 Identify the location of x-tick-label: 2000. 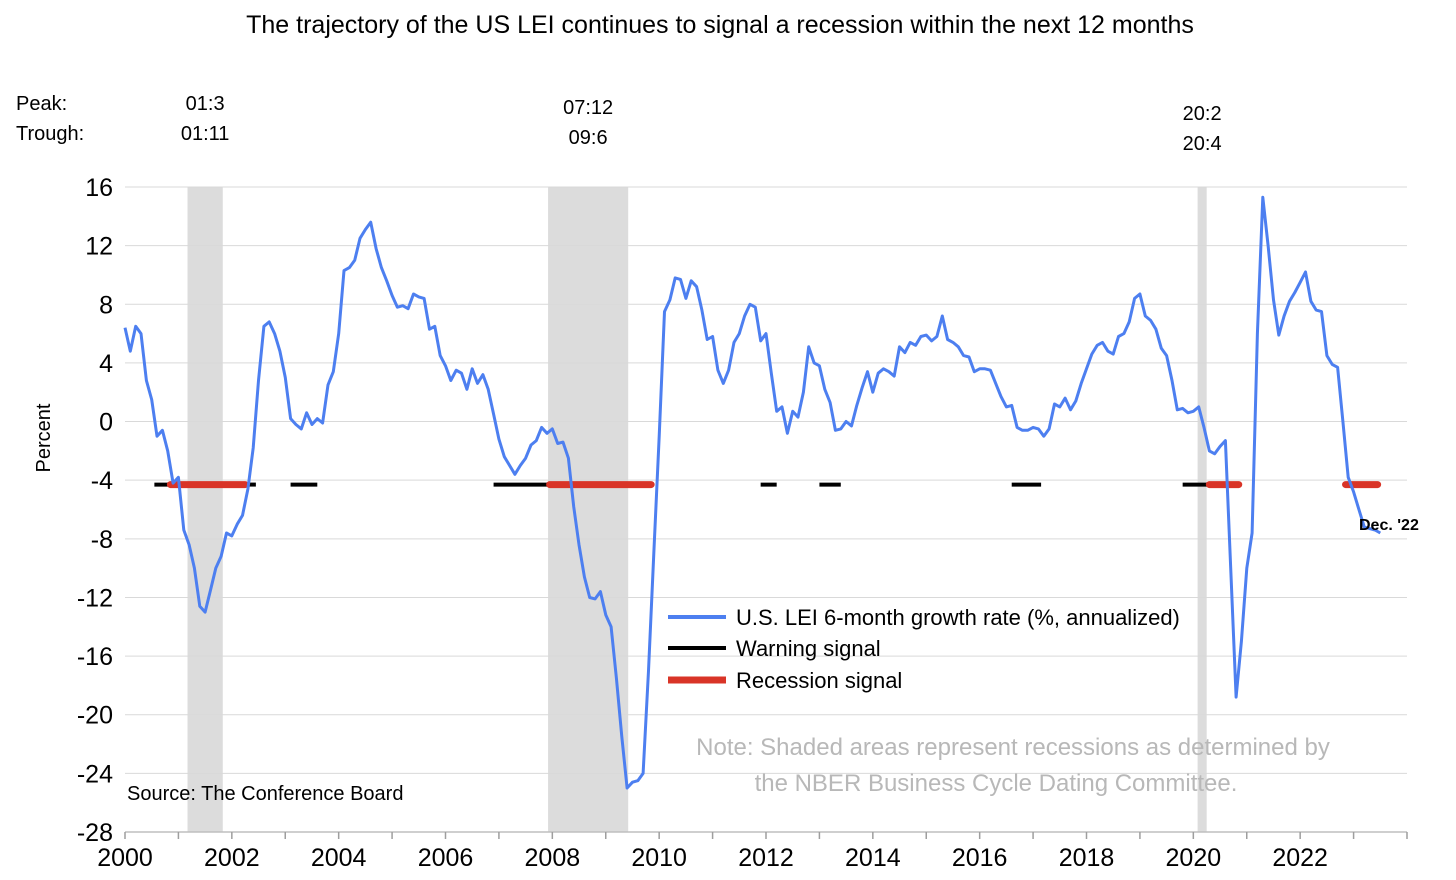
(125, 858).